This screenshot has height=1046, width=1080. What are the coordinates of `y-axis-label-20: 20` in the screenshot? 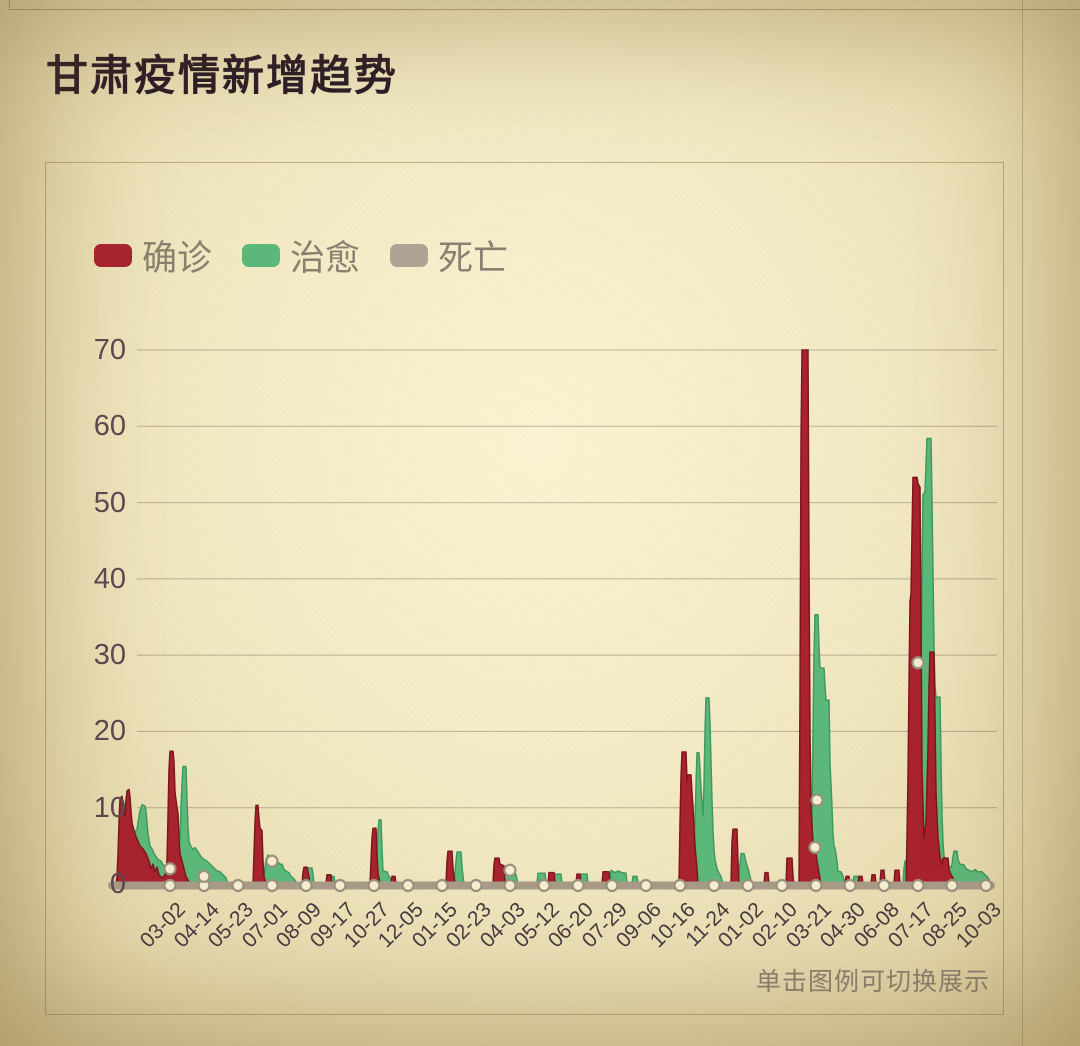 It's located at (109, 731).